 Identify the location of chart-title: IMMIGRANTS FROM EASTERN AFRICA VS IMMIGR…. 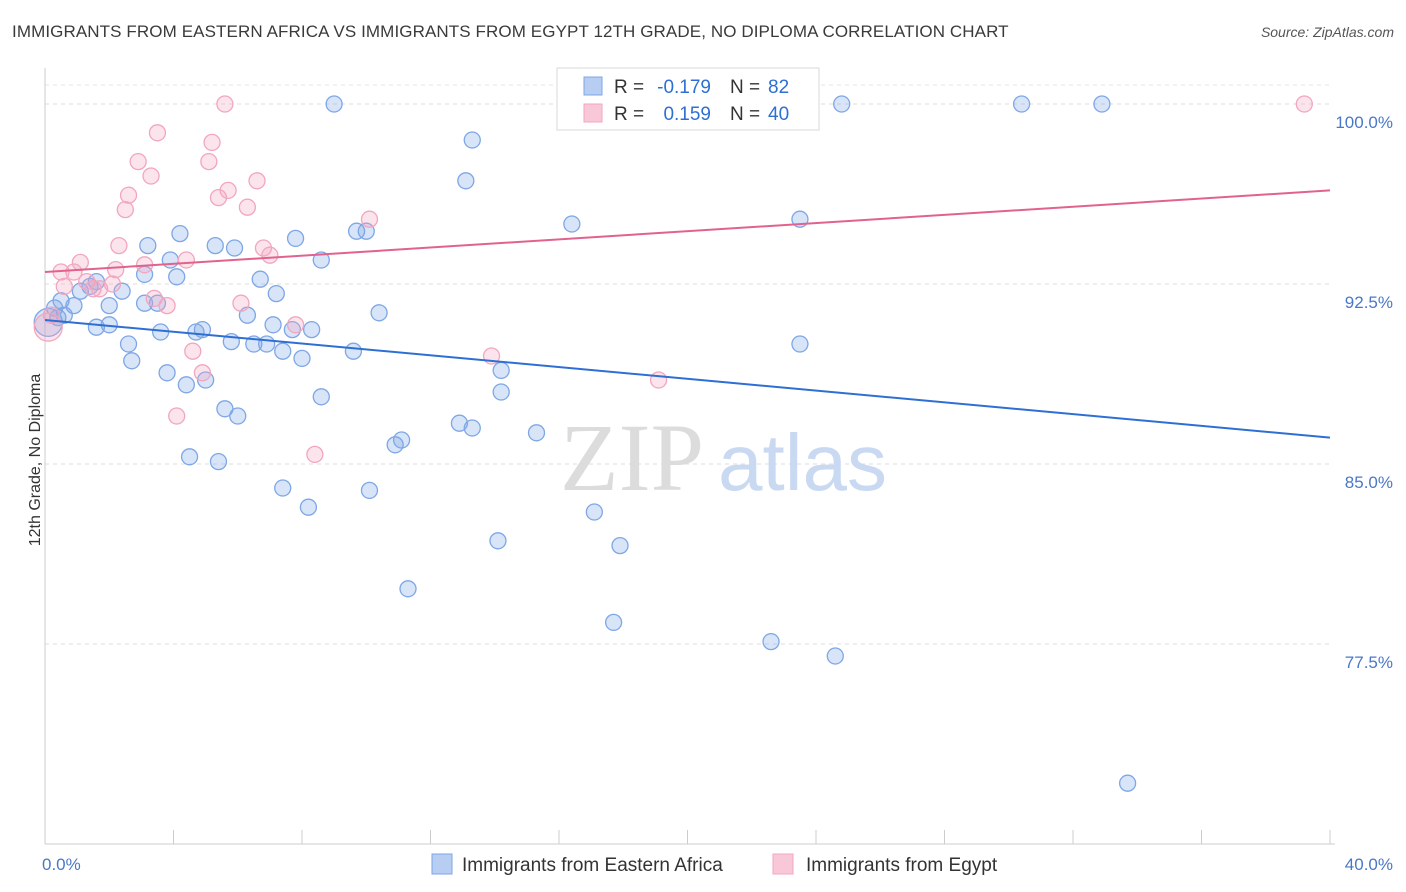
(510, 31).